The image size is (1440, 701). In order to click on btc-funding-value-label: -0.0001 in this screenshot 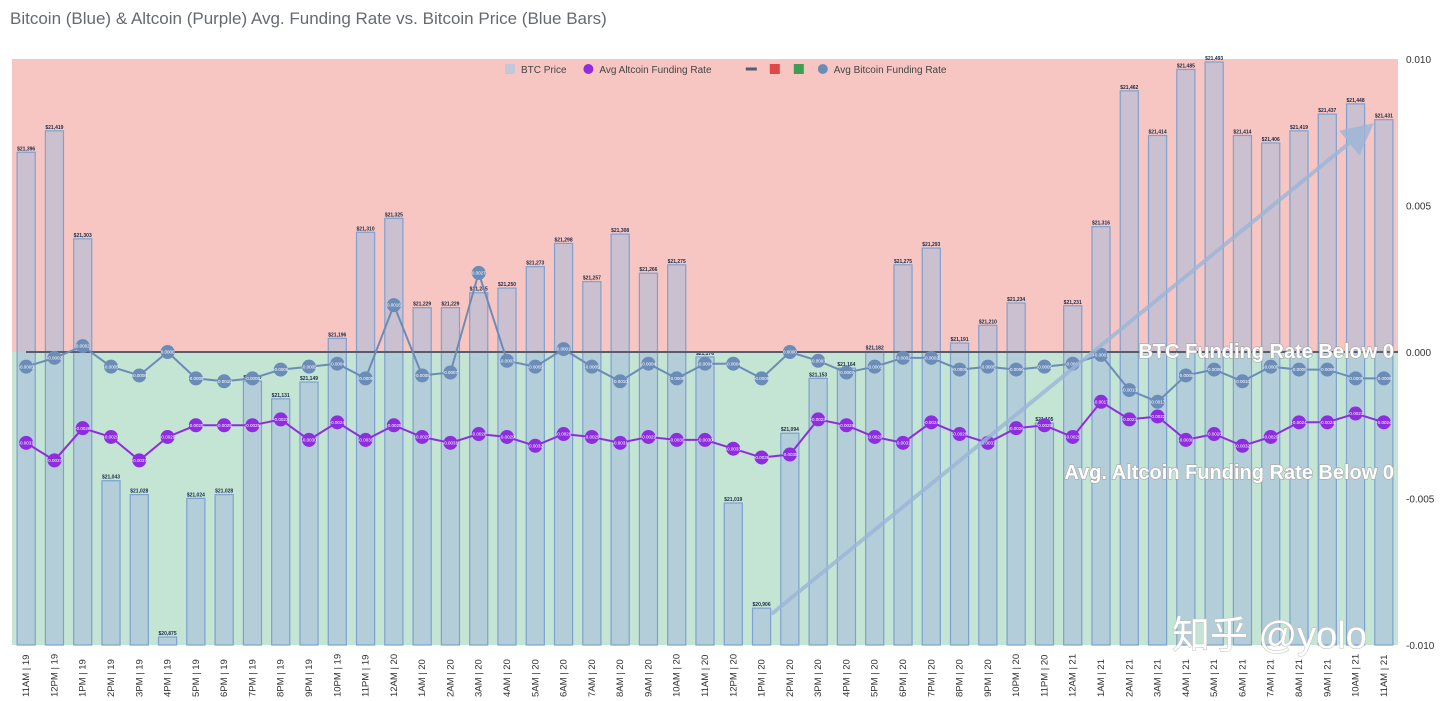, I will do `click(1101, 355)`.